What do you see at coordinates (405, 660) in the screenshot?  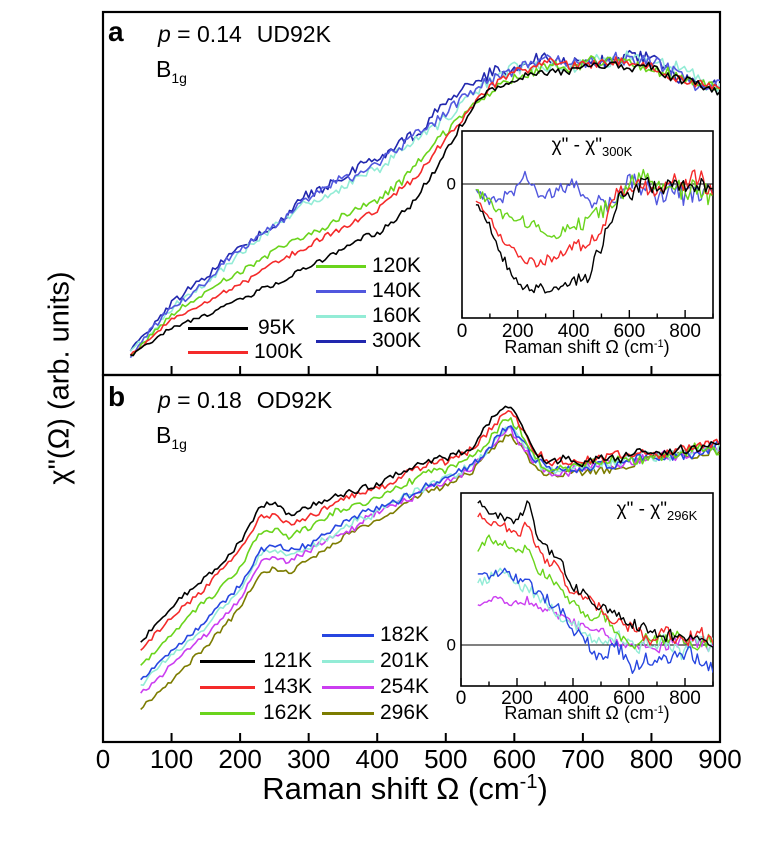 I see `legend-label-201K: 201K` at bounding box center [405, 660].